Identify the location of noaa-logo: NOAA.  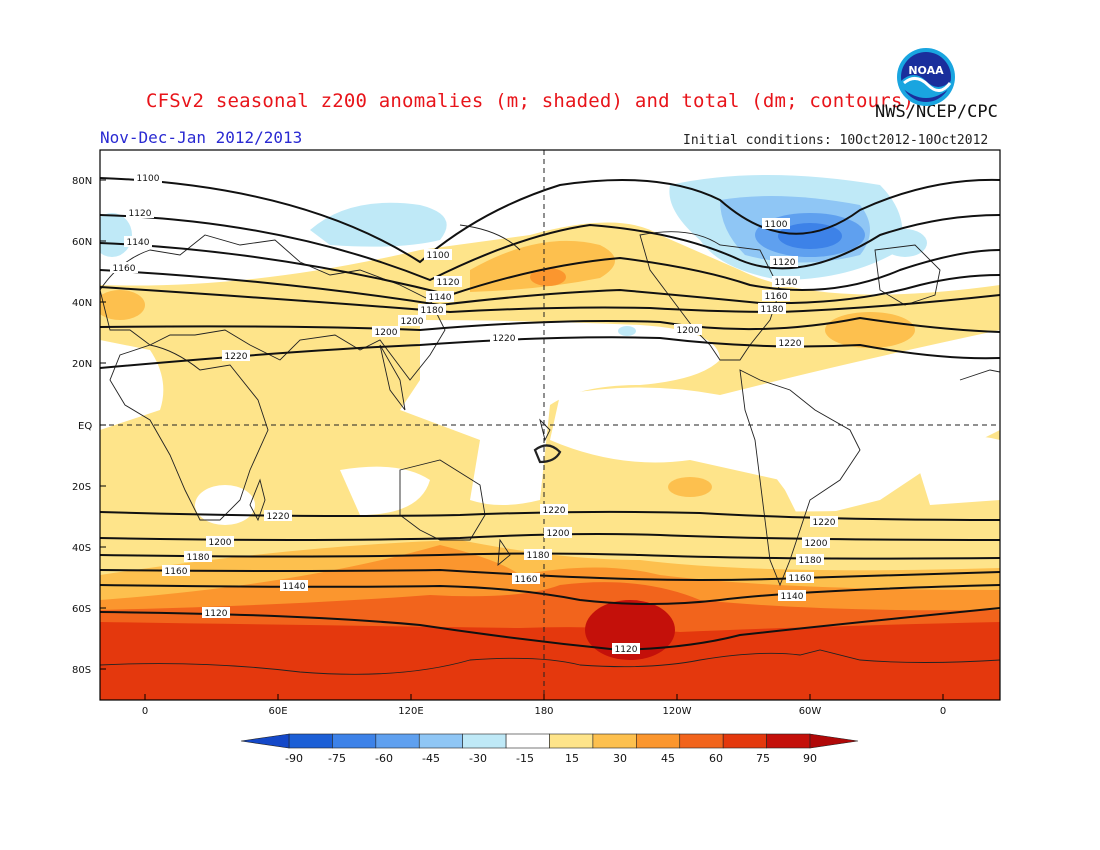
(926, 77).